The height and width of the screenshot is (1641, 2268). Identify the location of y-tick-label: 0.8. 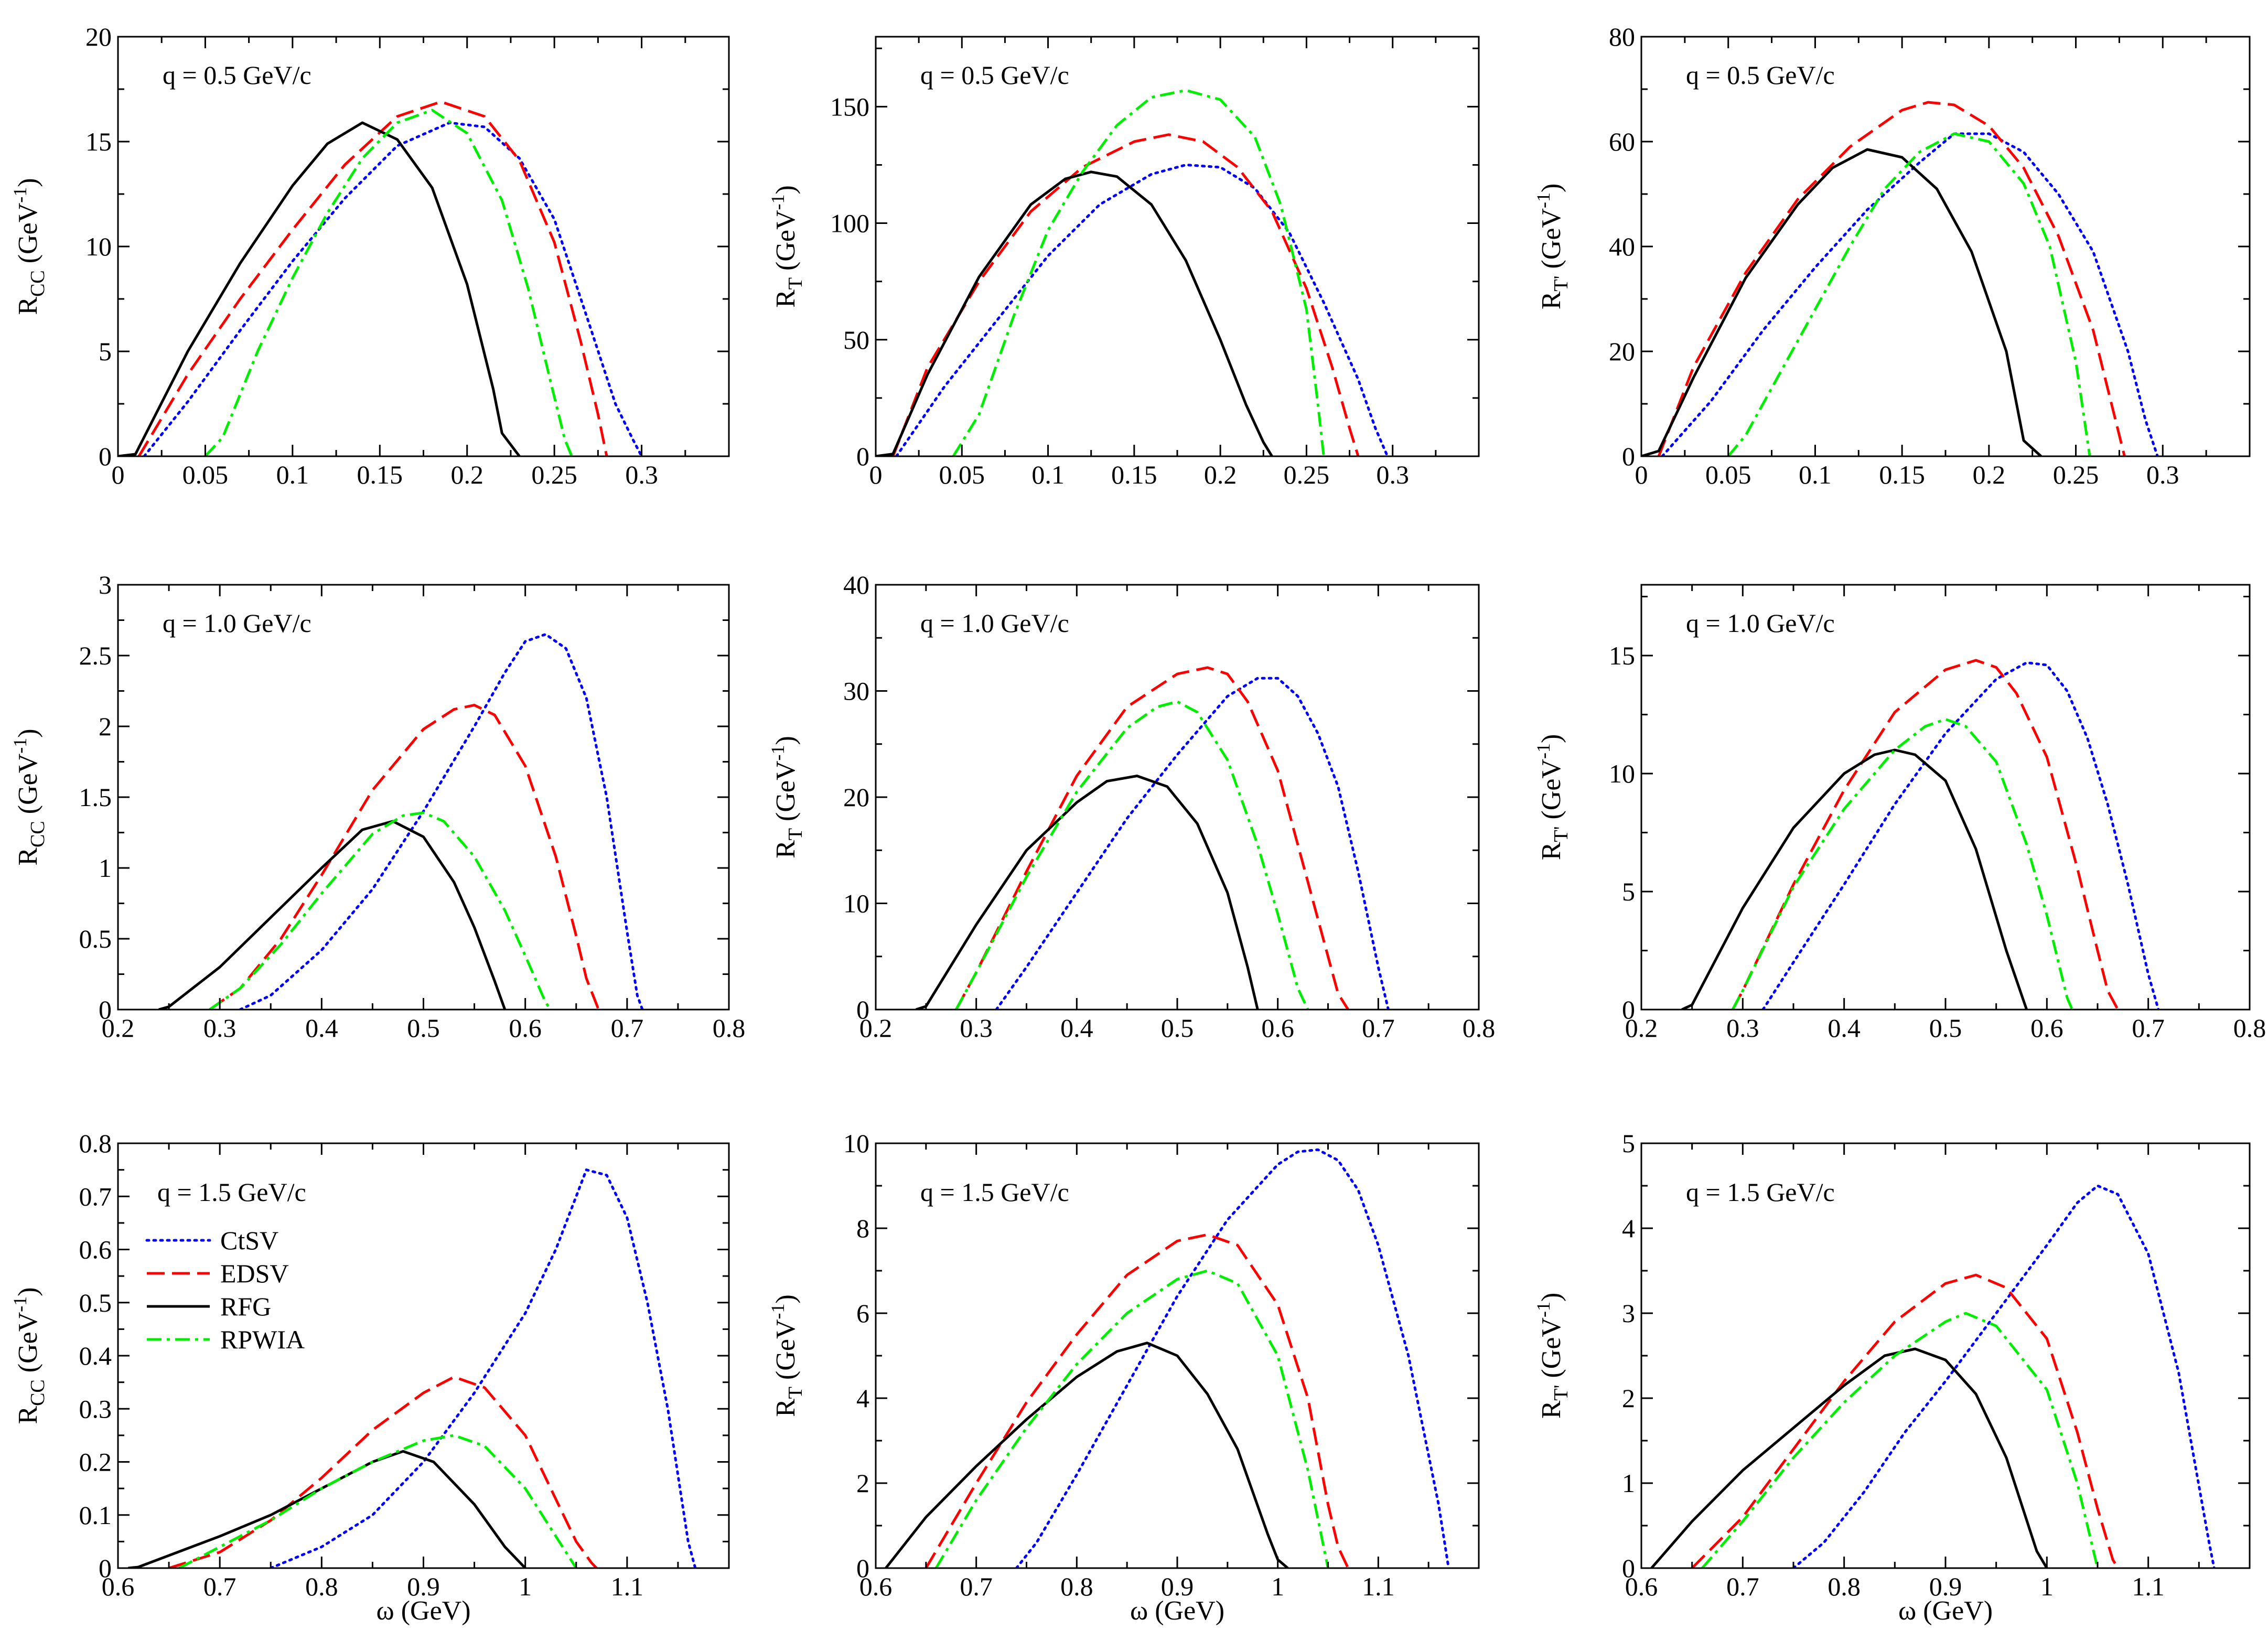
(95, 1143).